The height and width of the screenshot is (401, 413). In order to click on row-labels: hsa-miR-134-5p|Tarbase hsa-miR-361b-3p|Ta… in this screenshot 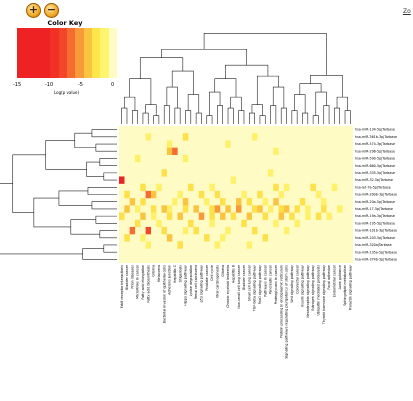, I will do `click(376, 195)`.